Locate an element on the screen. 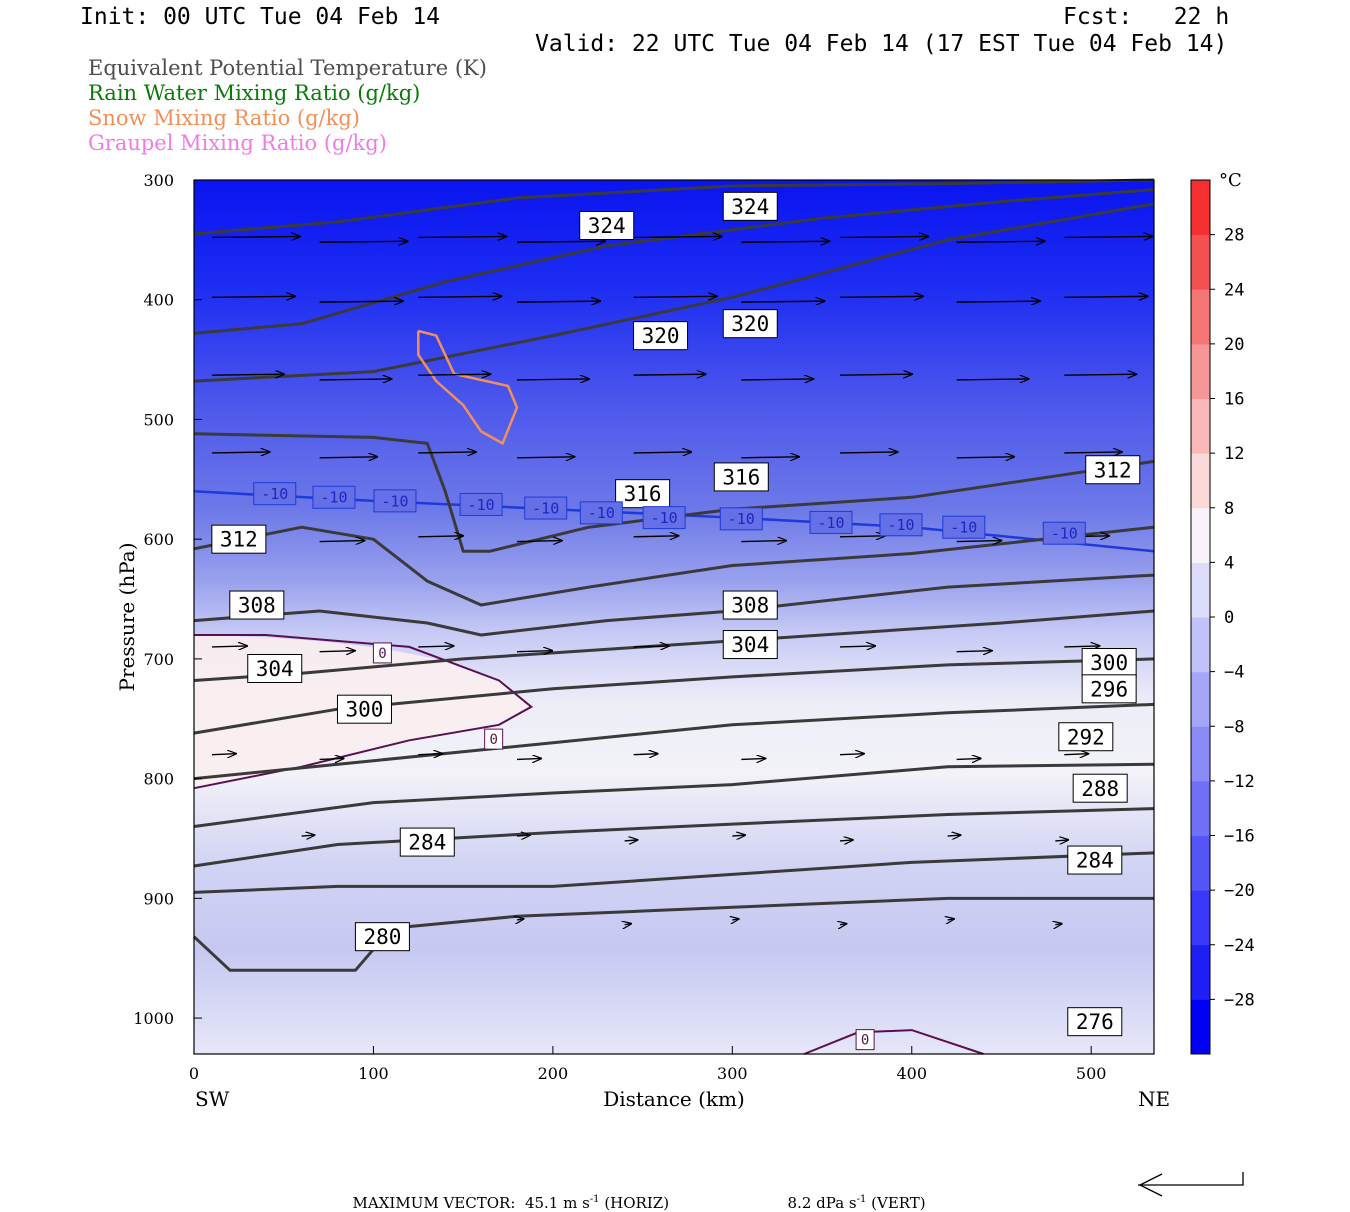  snow-contour is located at coordinates (468, 387).